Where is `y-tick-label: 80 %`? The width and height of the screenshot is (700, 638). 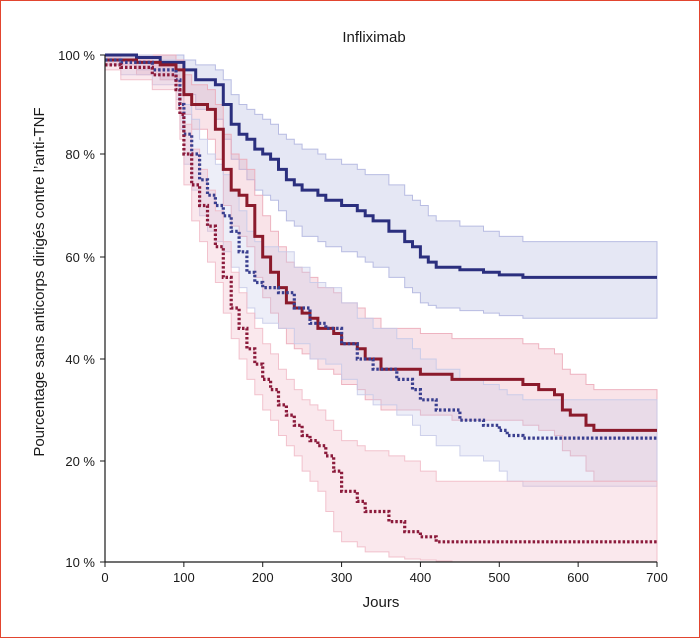
y-tick-label: 80 % is located at coordinates (80, 154).